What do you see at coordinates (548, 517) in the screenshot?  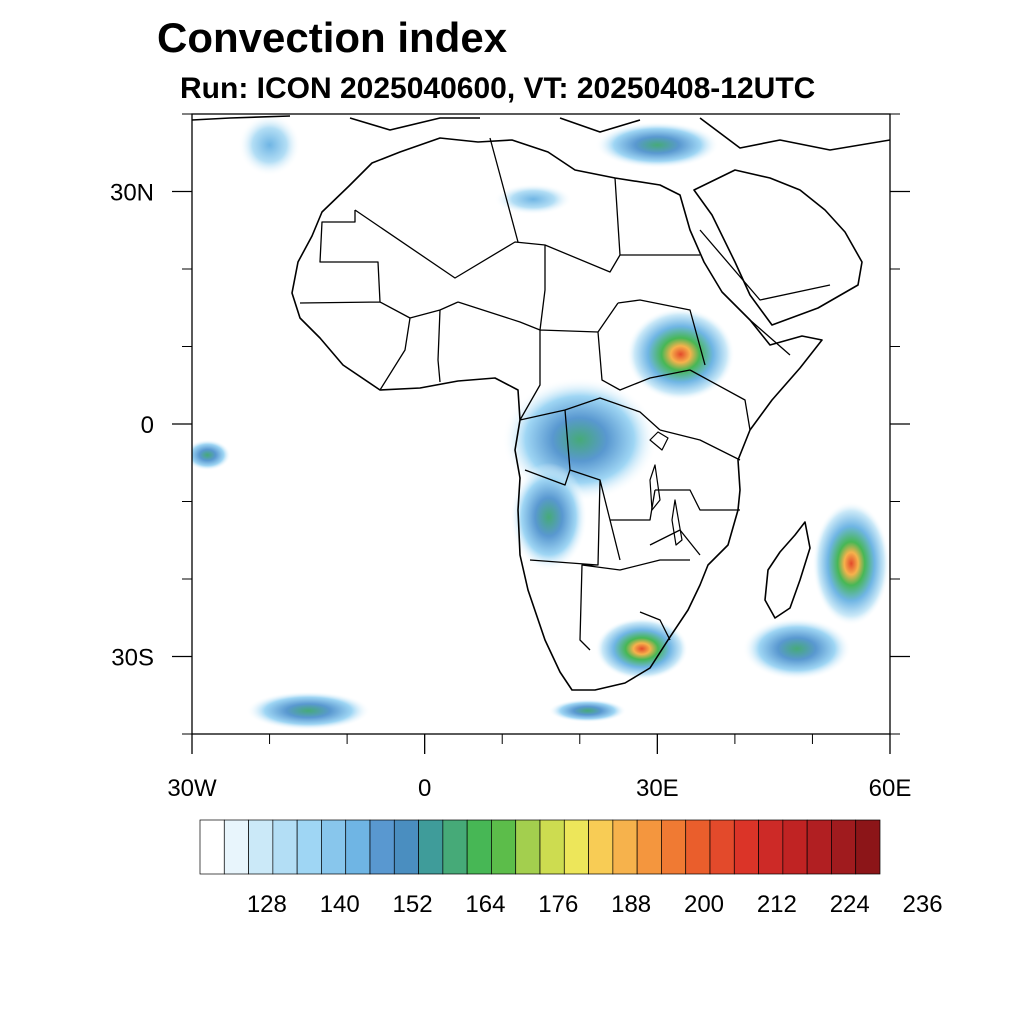 I see `convection-angola` at bounding box center [548, 517].